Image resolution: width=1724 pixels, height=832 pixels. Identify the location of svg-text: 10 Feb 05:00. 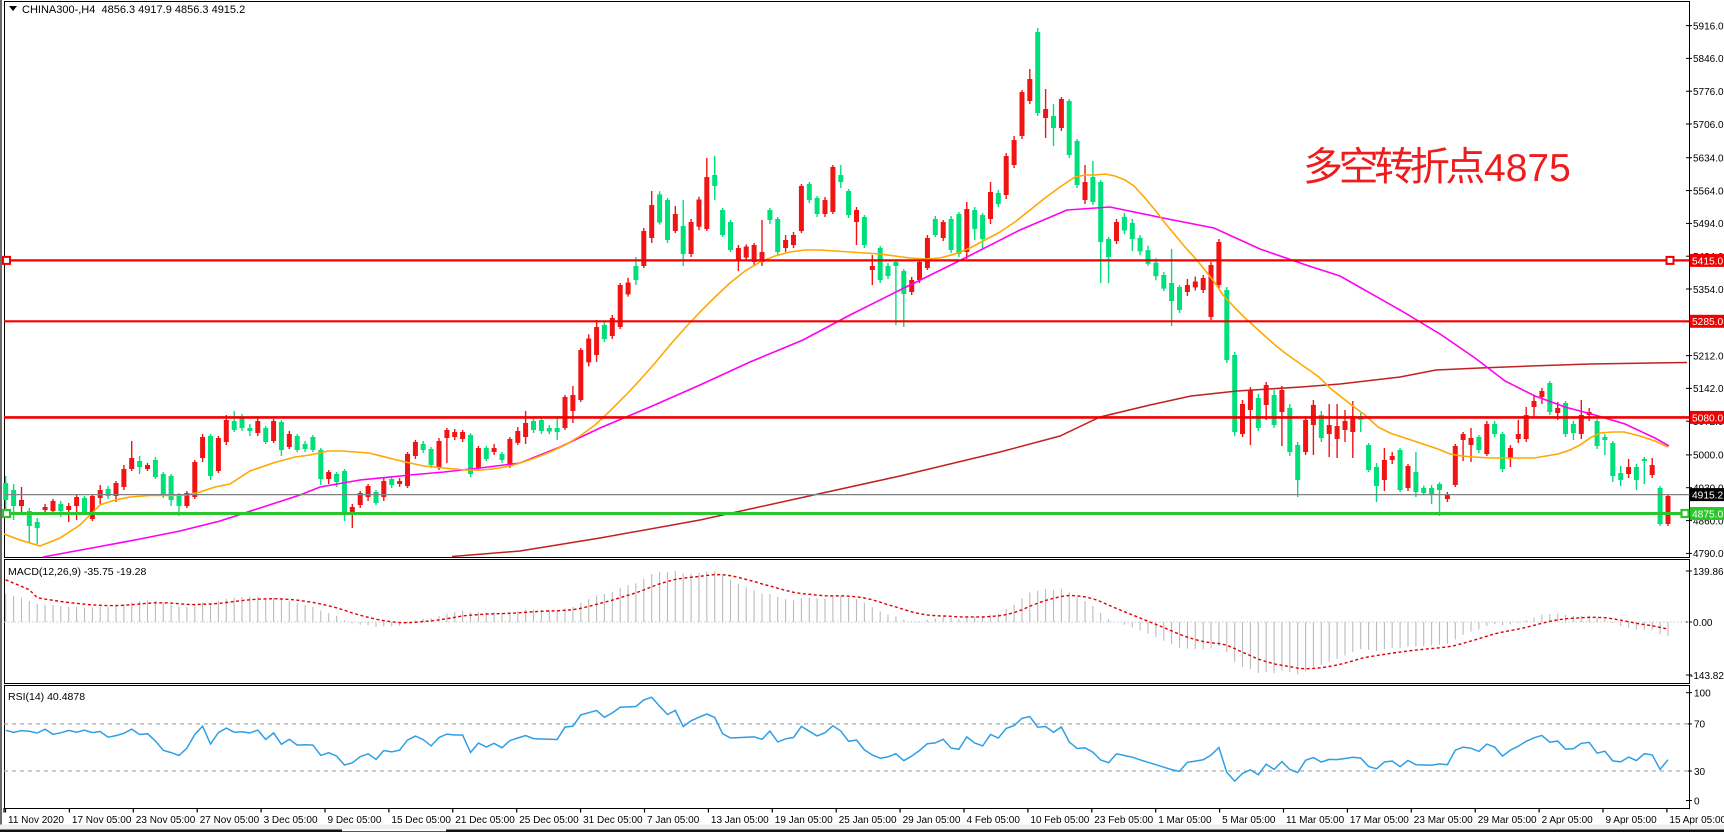
(1059, 820).